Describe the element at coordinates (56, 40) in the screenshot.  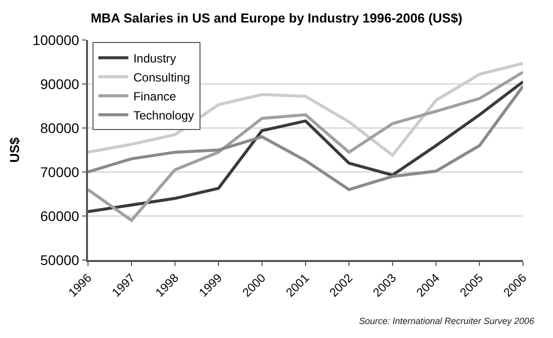
I see `y-tick-label: 100000` at that location.